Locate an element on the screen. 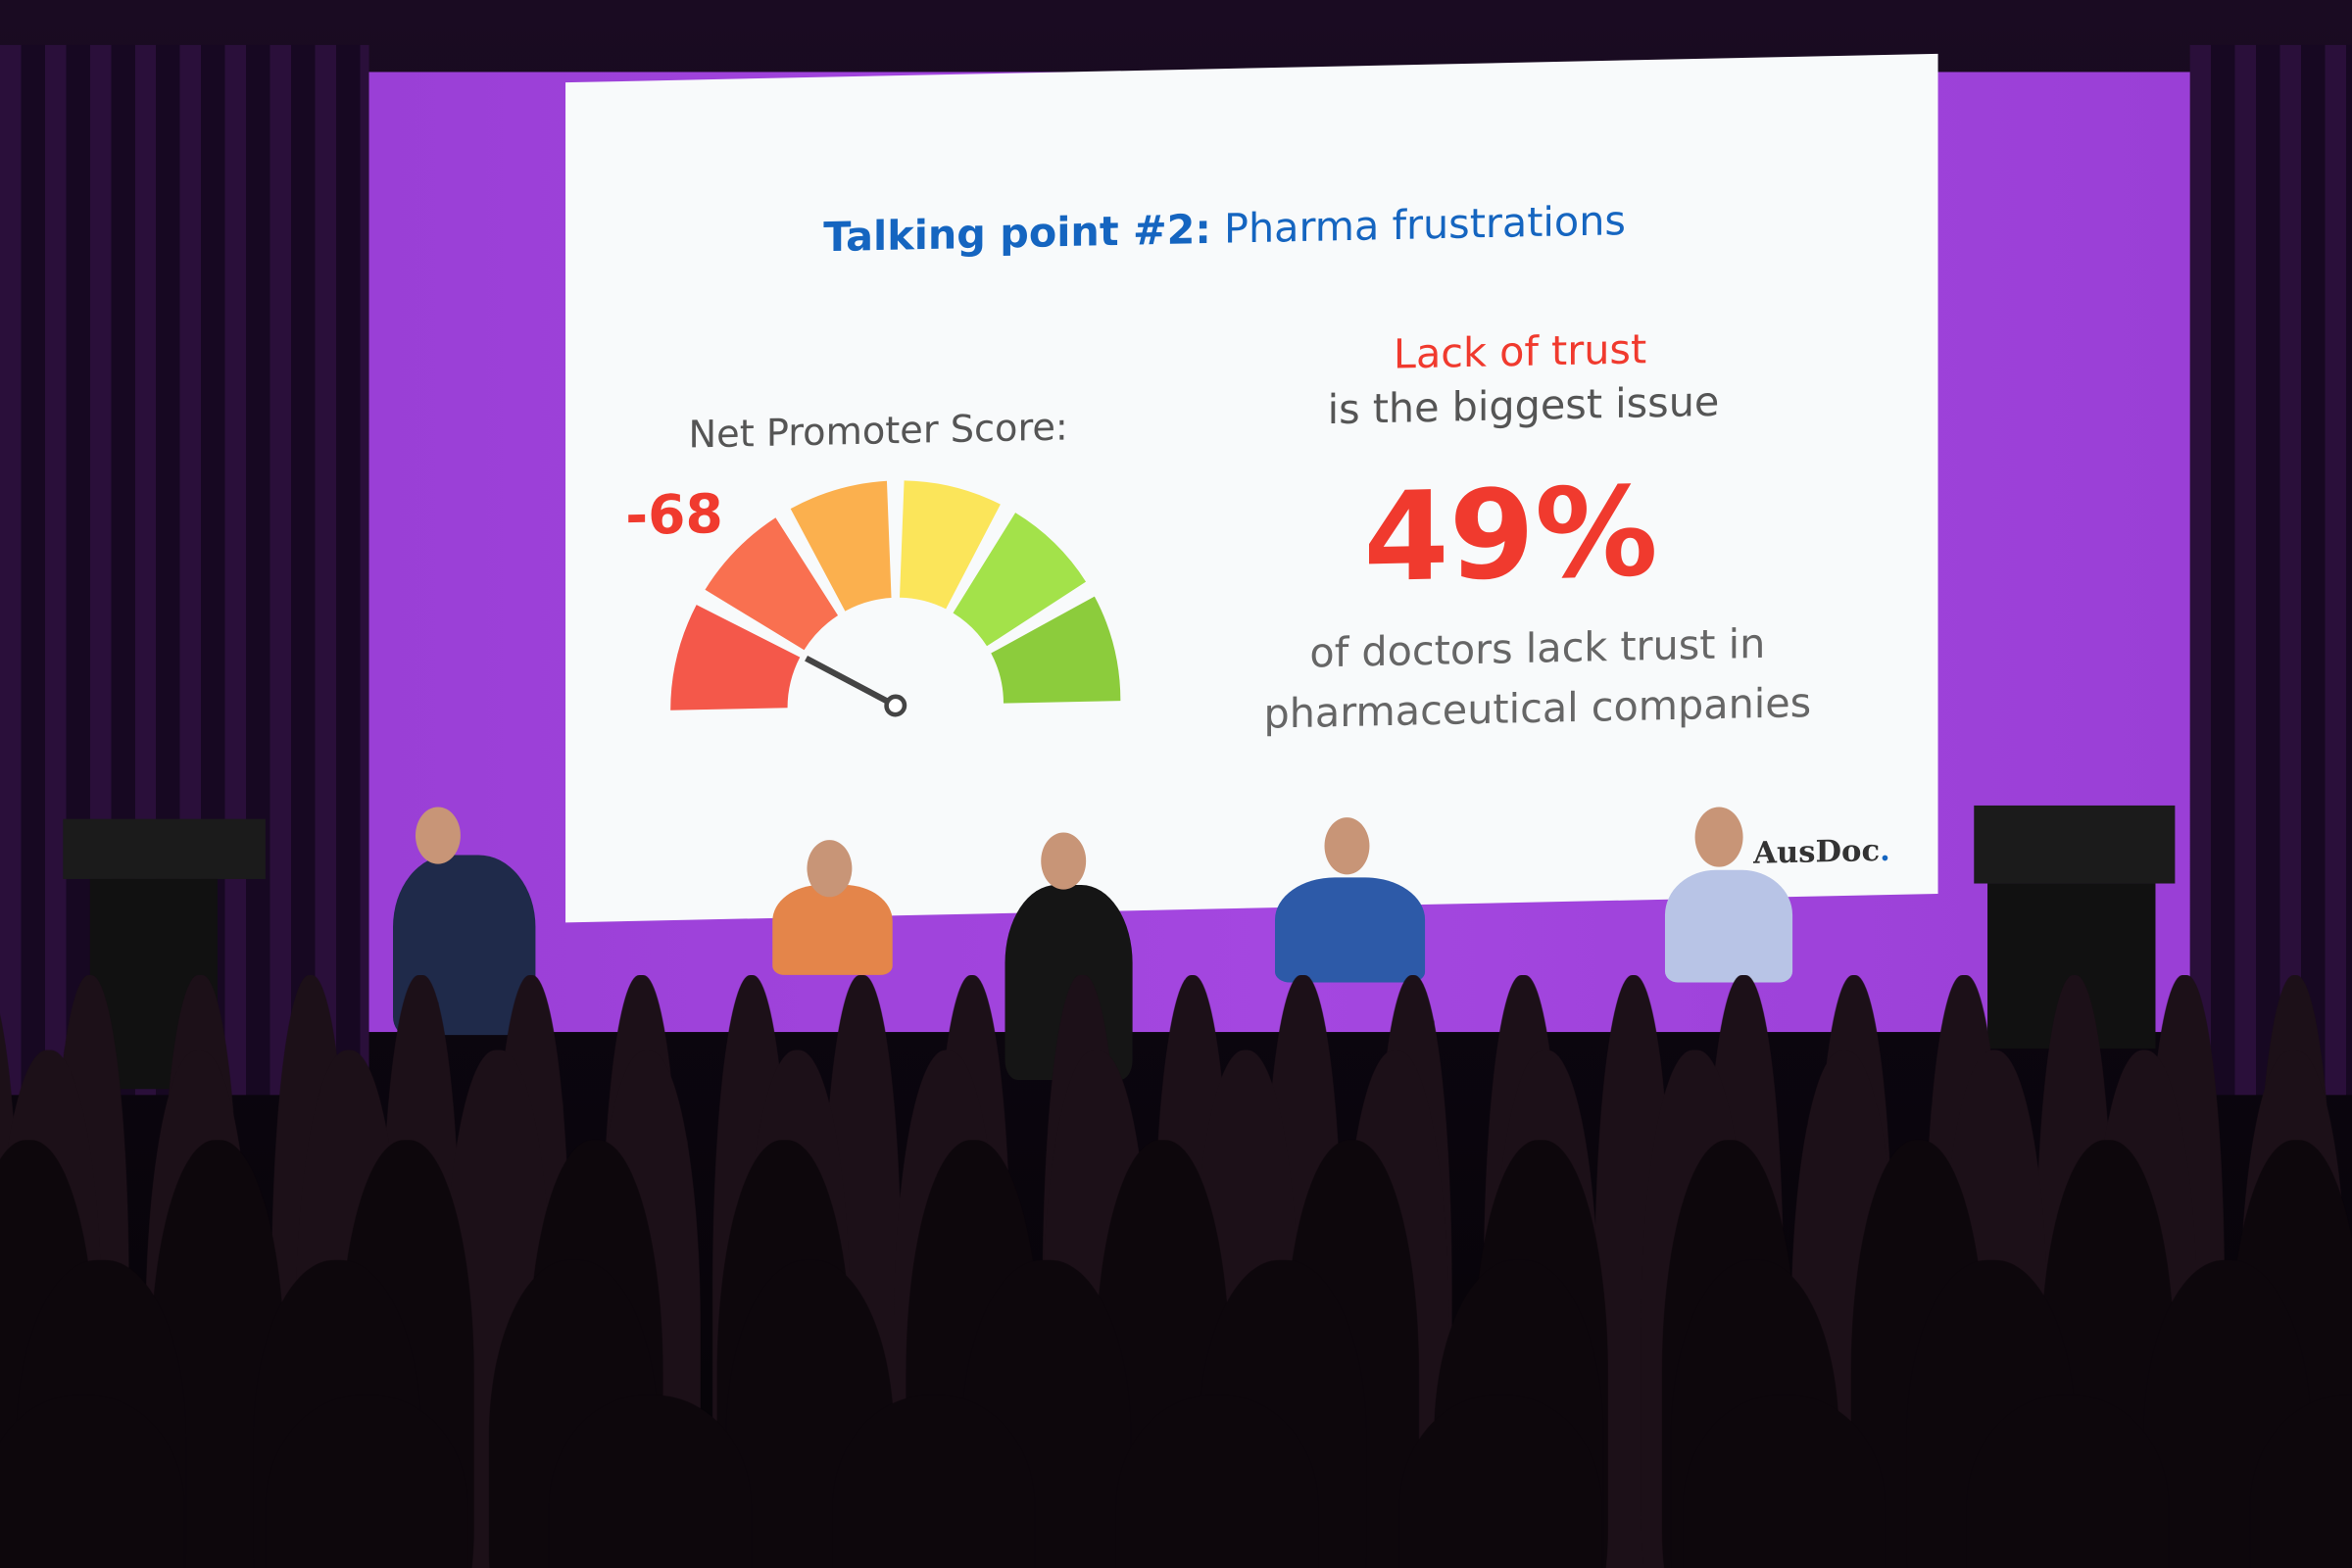  left-podium is located at coordinates (164, 848).